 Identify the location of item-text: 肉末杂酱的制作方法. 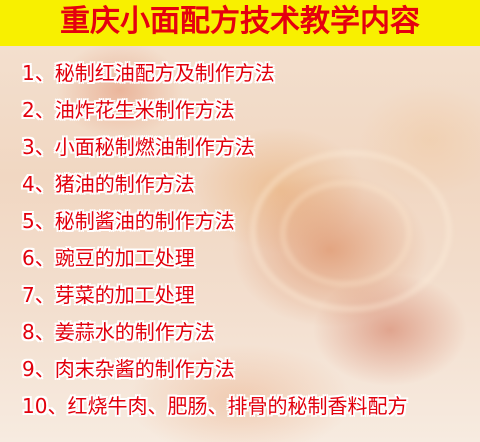
(144, 369).